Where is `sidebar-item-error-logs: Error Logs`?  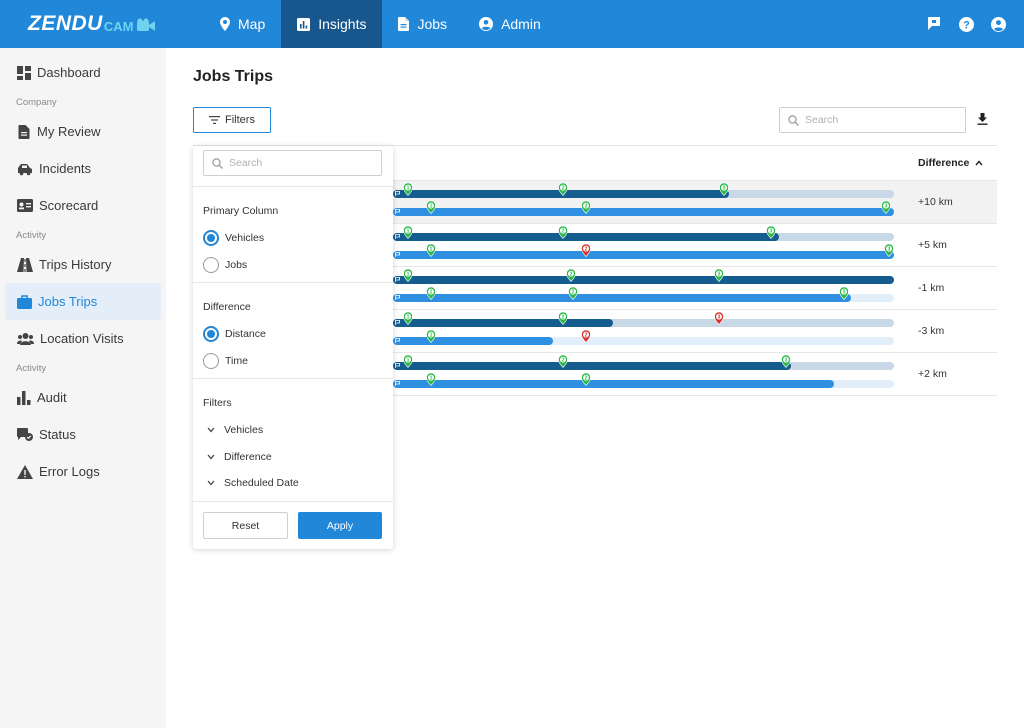
sidebar-item-error-logs: Error Logs is located at coordinates (83, 471).